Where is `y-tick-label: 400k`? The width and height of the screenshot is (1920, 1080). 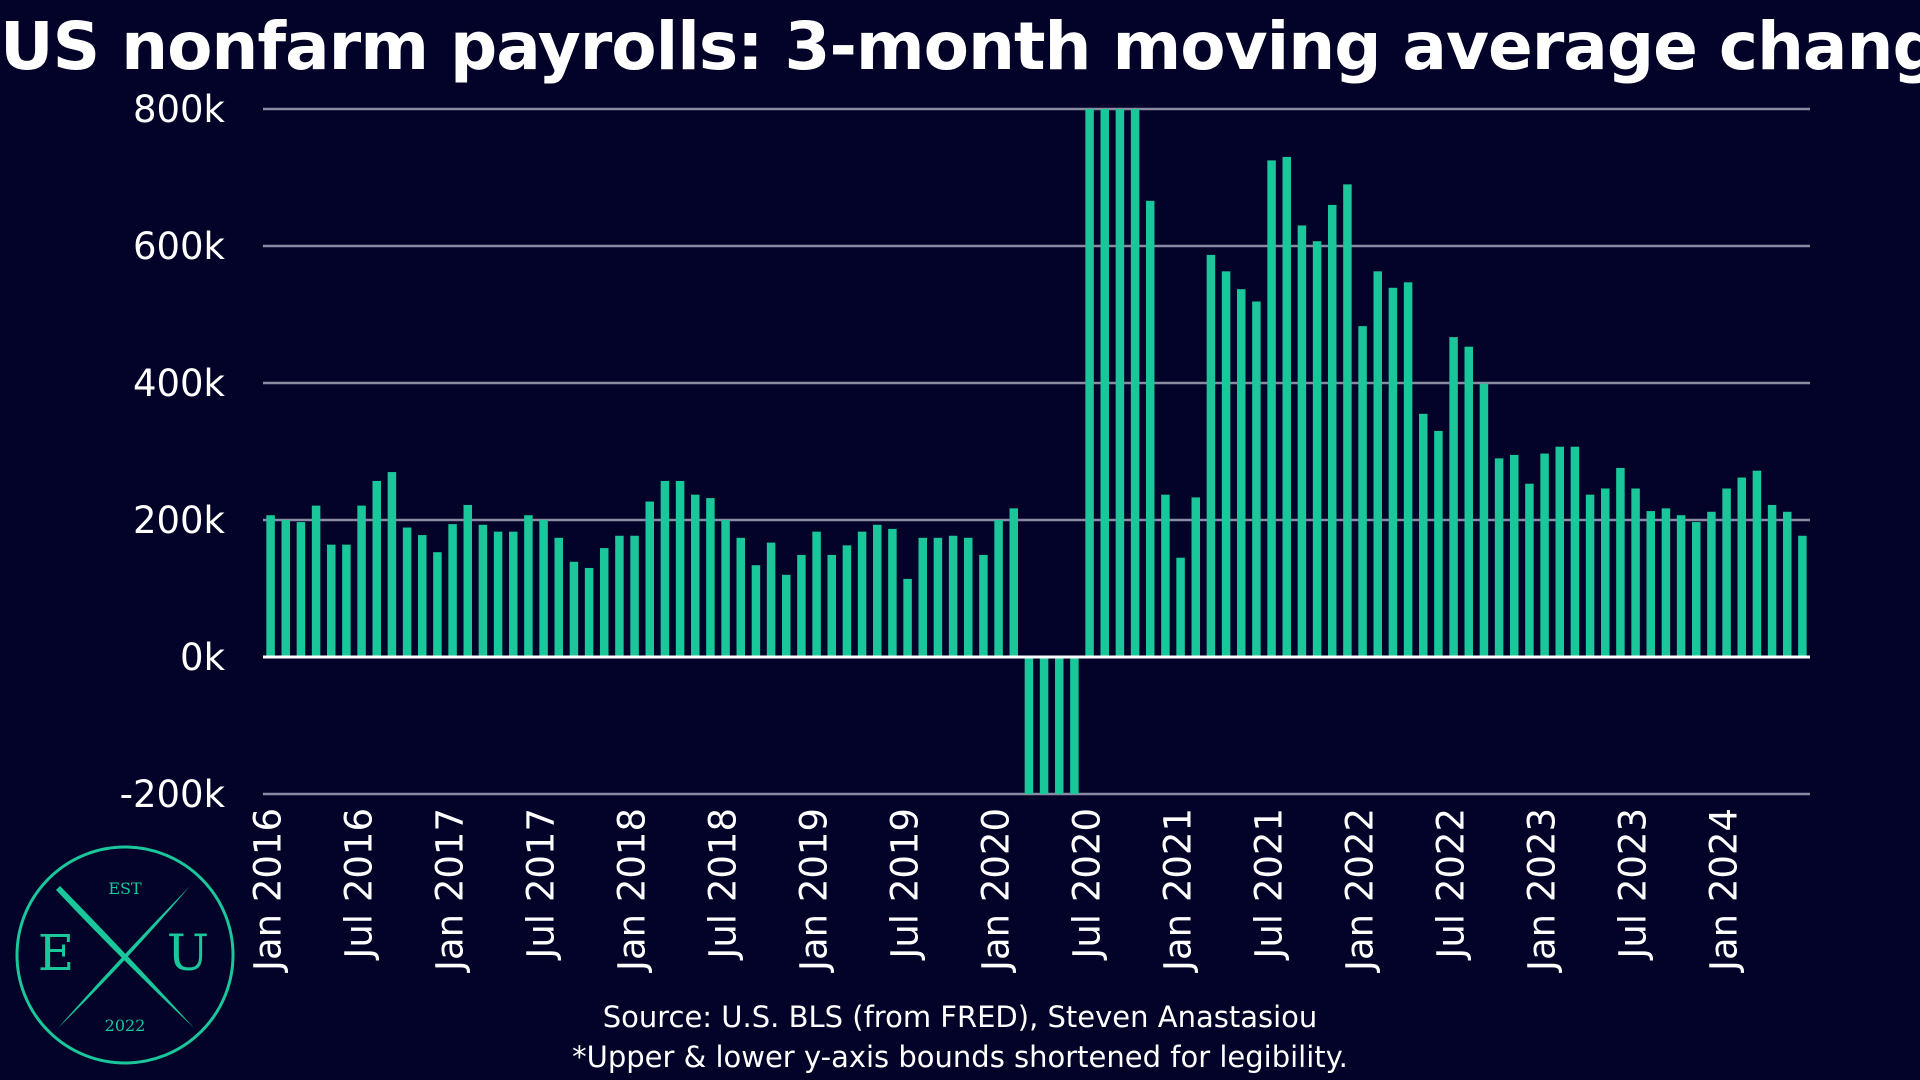 y-tick-label: 400k is located at coordinates (179, 383).